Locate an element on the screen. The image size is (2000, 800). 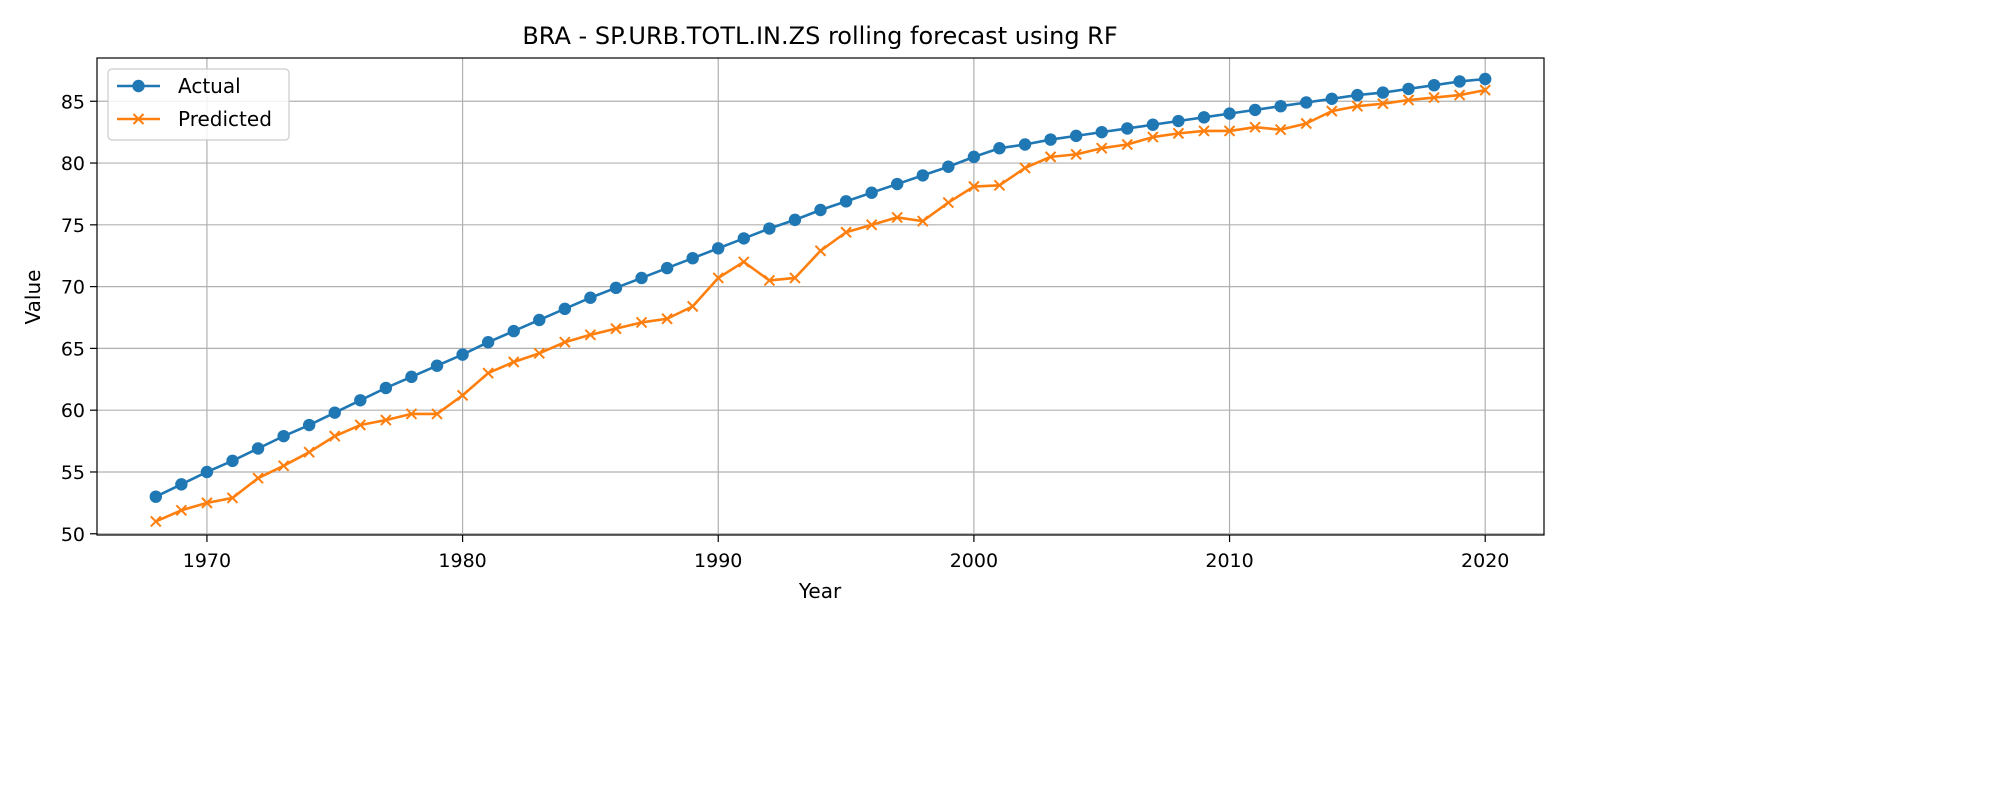
x-tick-label: 1980 is located at coordinates (462, 561).